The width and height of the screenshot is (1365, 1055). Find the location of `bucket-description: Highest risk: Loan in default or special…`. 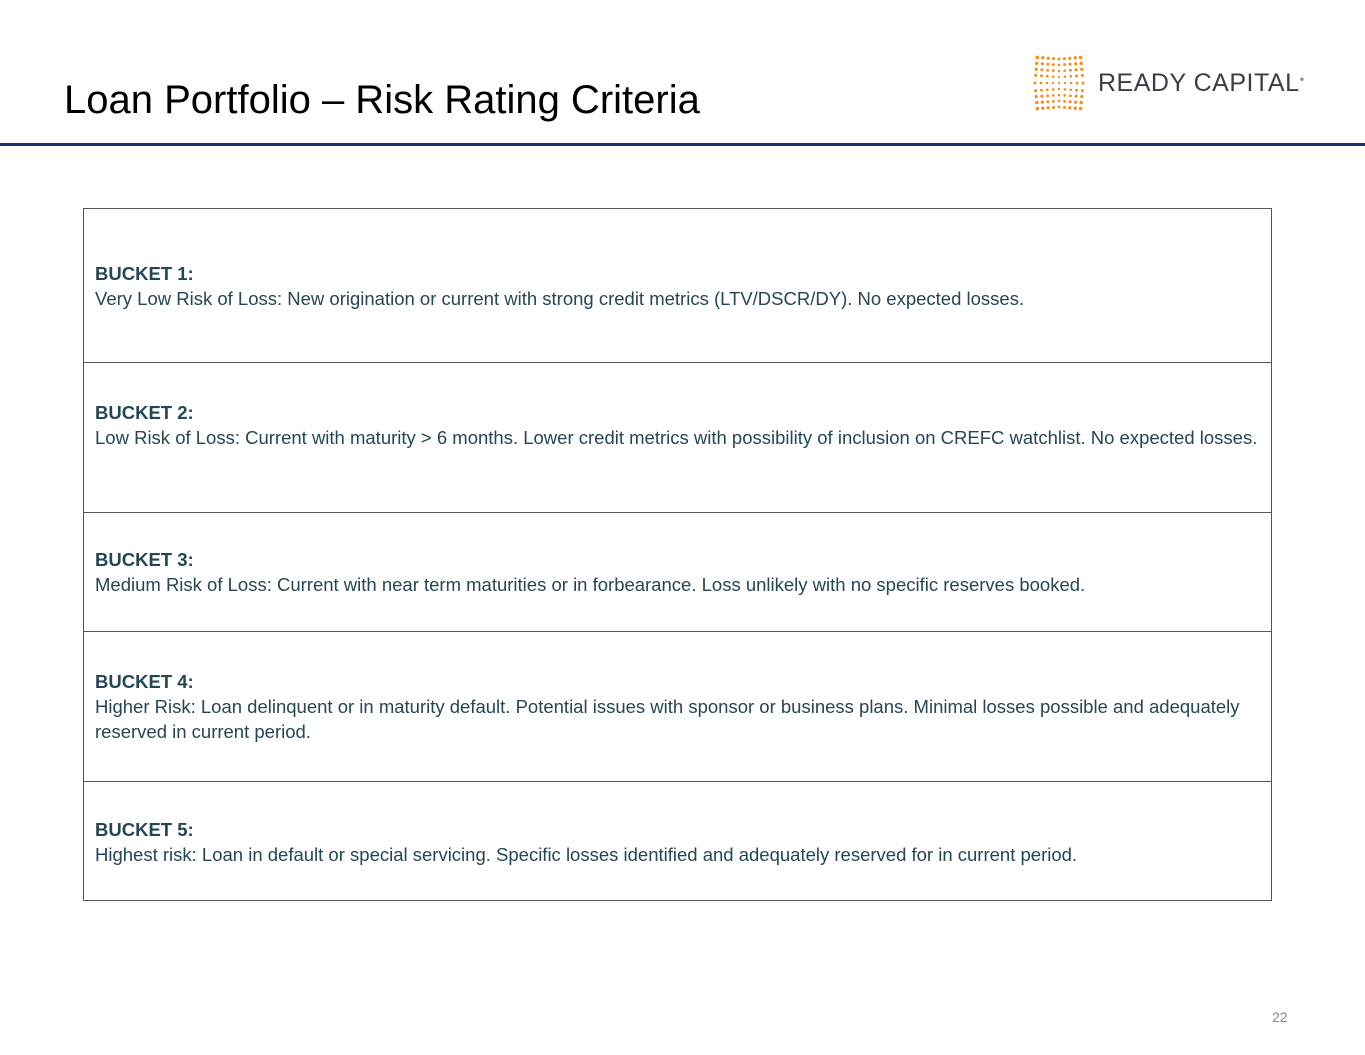

bucket-description: Highest risk: Loan in default or special… is located at coordinates (586, 854).